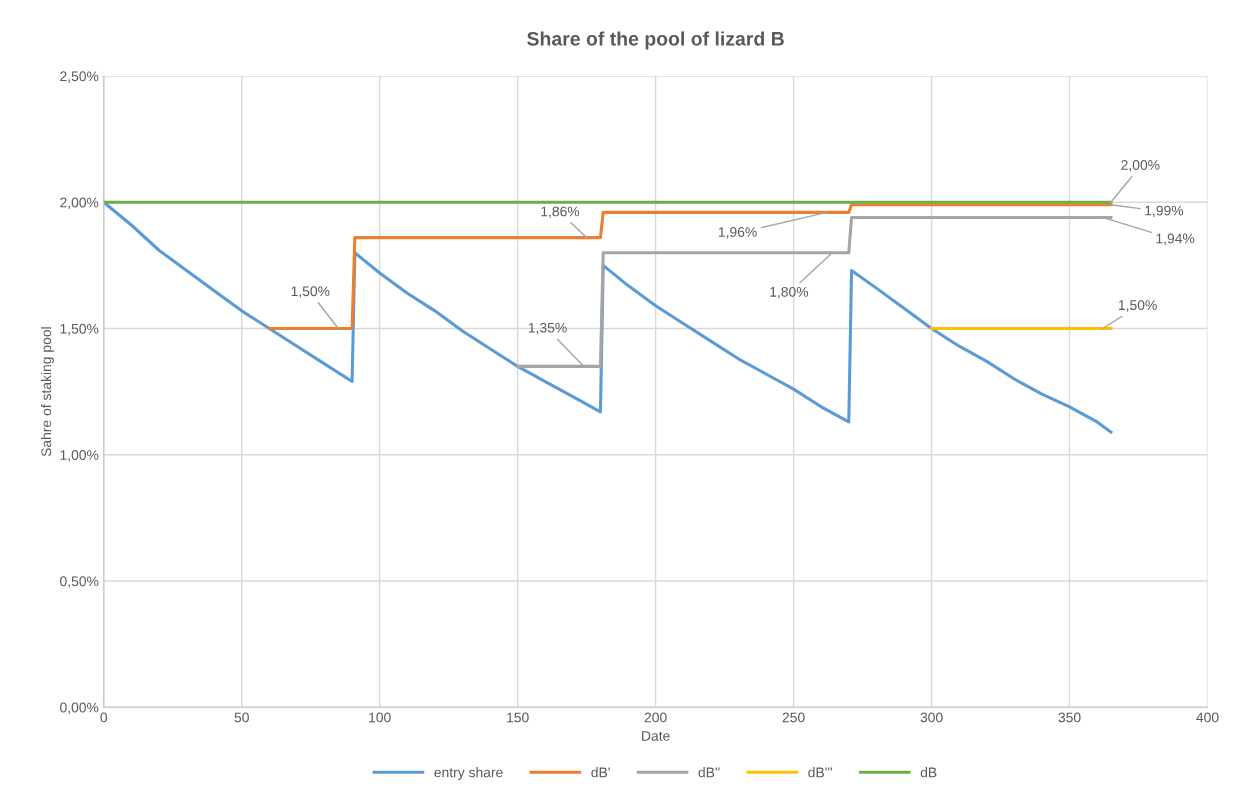 The image size is (1250, 792). I want to click on x-tick-label: 250, so click(793, 717).